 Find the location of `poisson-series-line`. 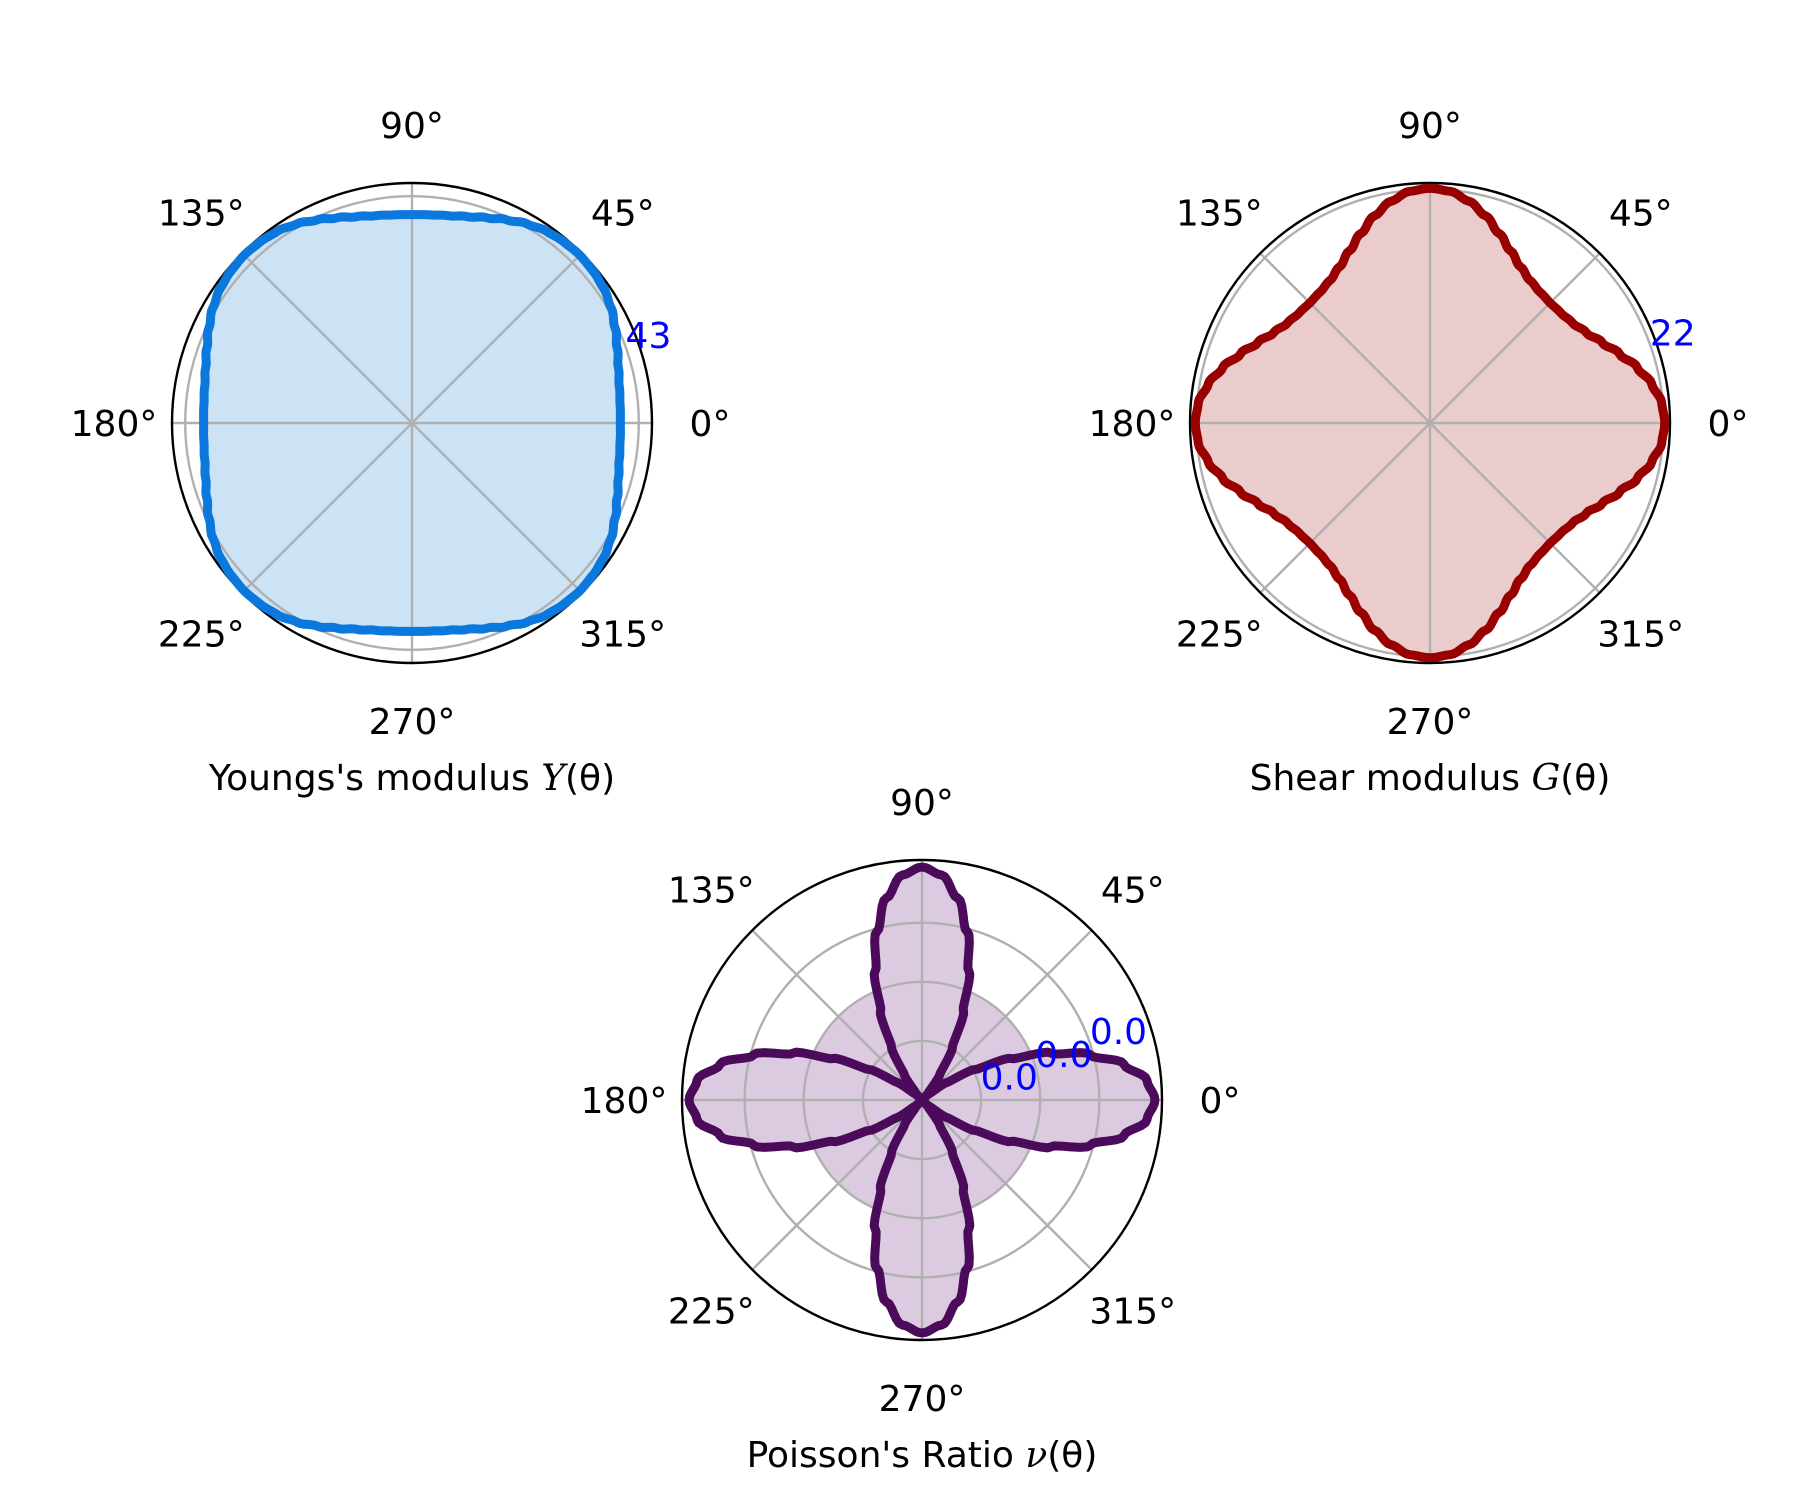

poisson-series-line is located at coordinates (922, 1100).